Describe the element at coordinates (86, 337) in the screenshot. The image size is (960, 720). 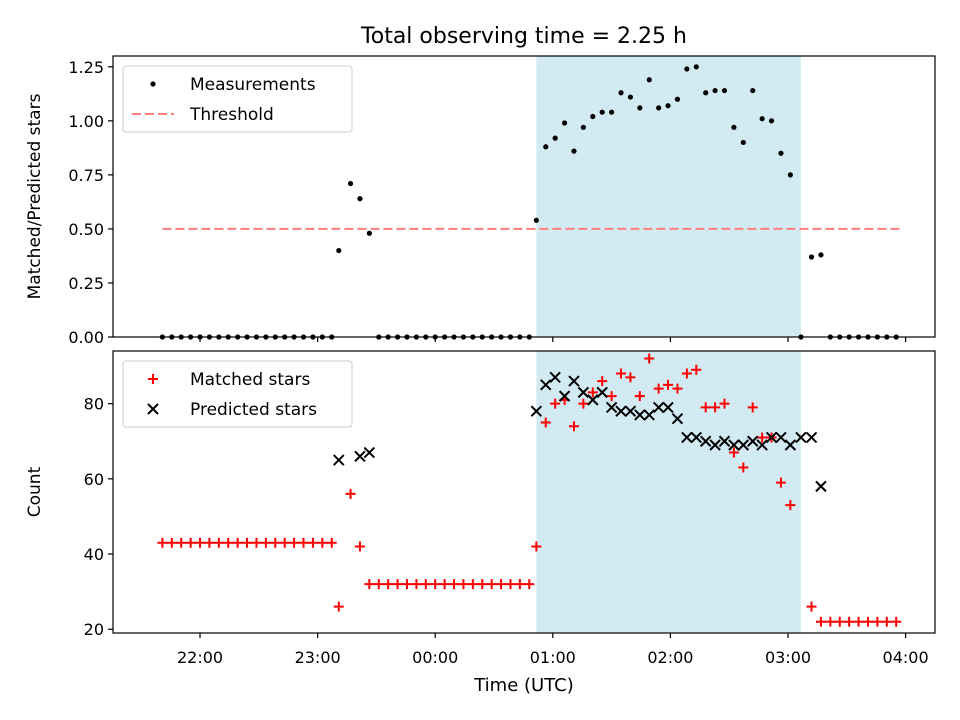
I see `y-tick-label: 0.00` at that location.